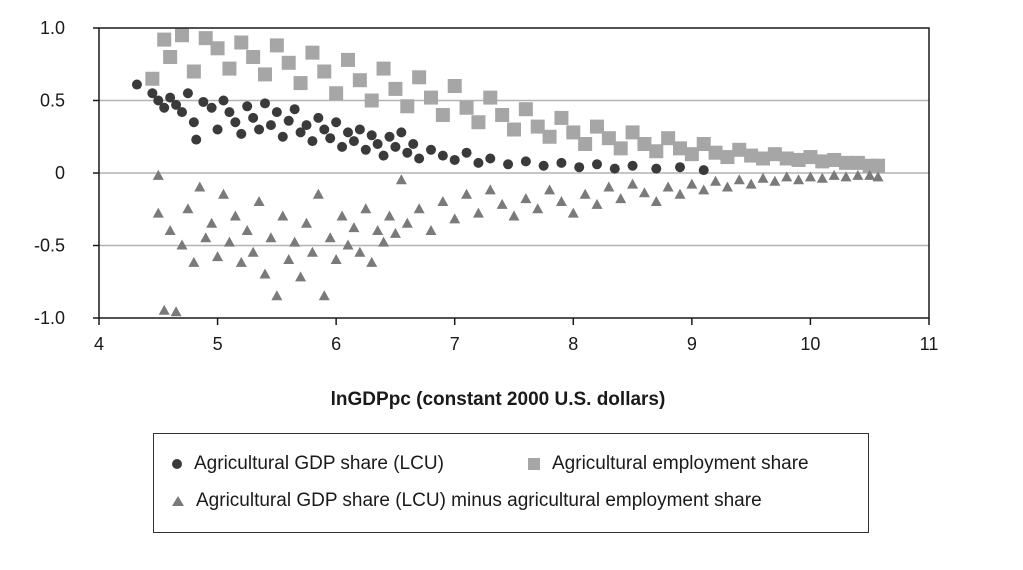  What do you see at coordinates (668, 464) in the screenshot?
I see `legend-item-agri-employment: Agricultural employment share` at bounding box center [668, 464].